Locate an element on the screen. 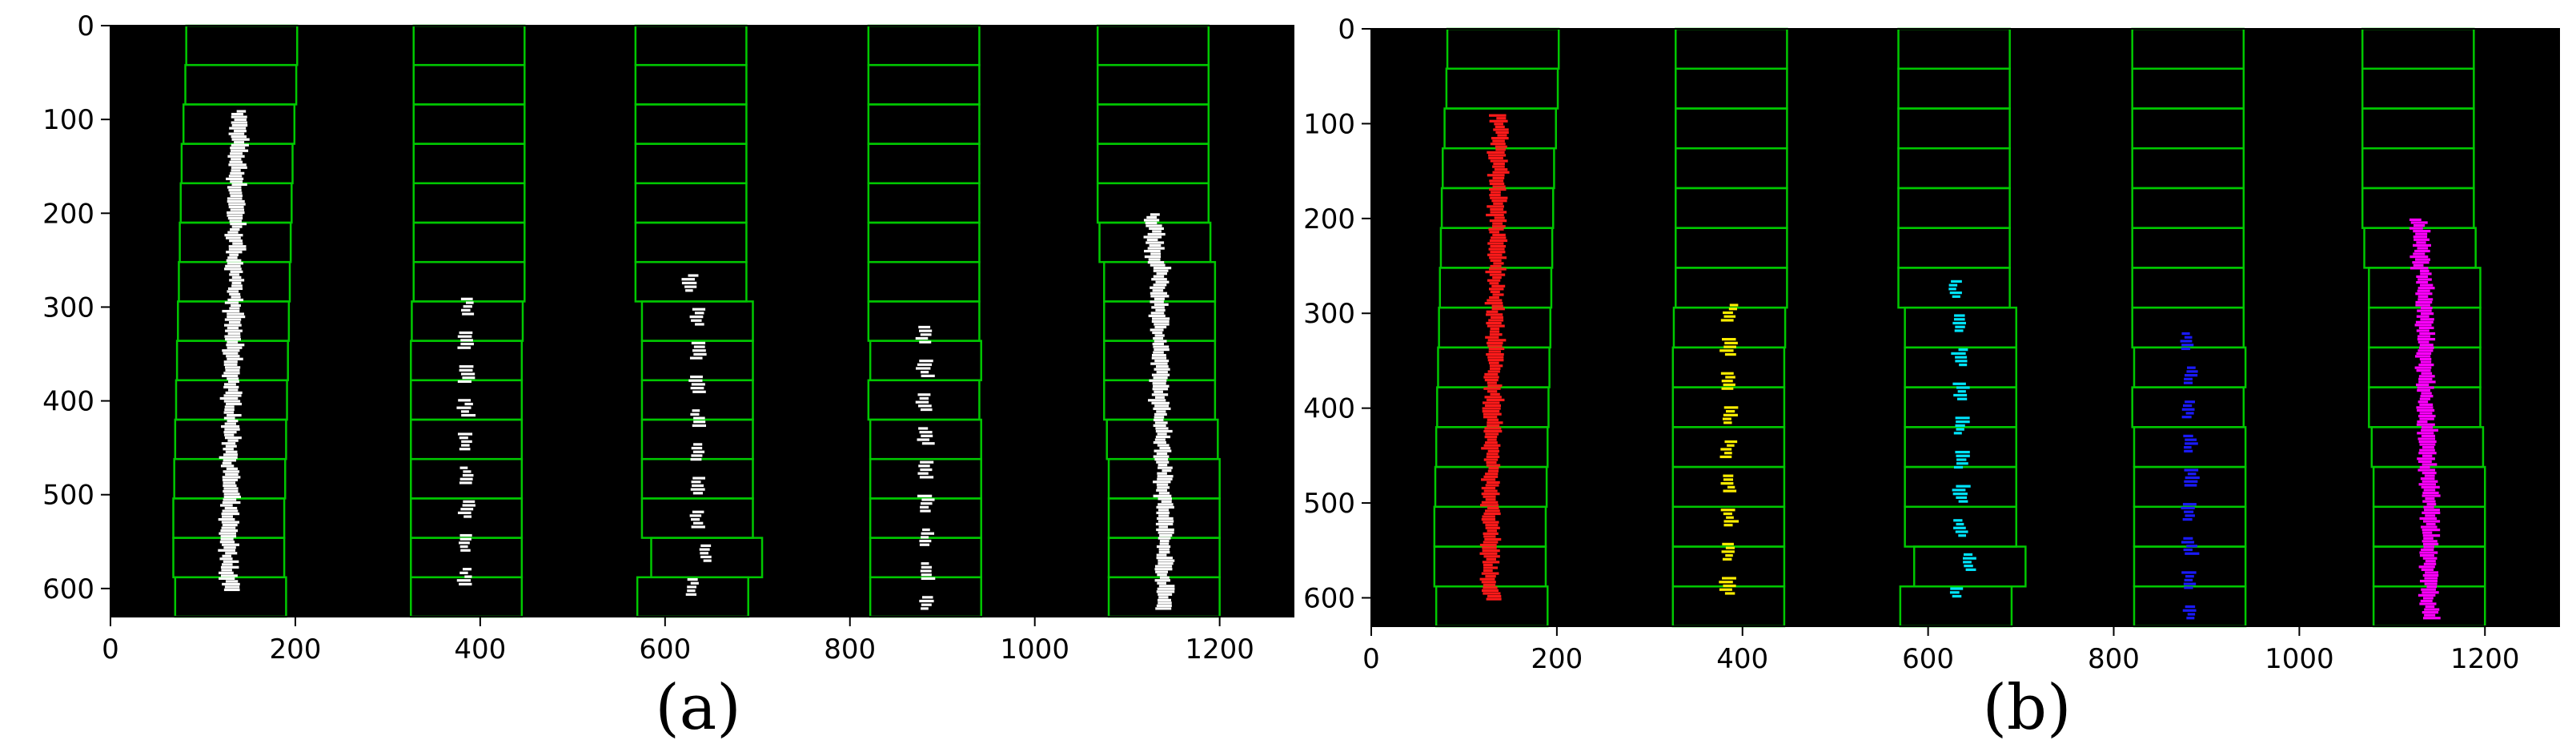  x-tick-label: 1000 is located at coordinates (1034, 650).